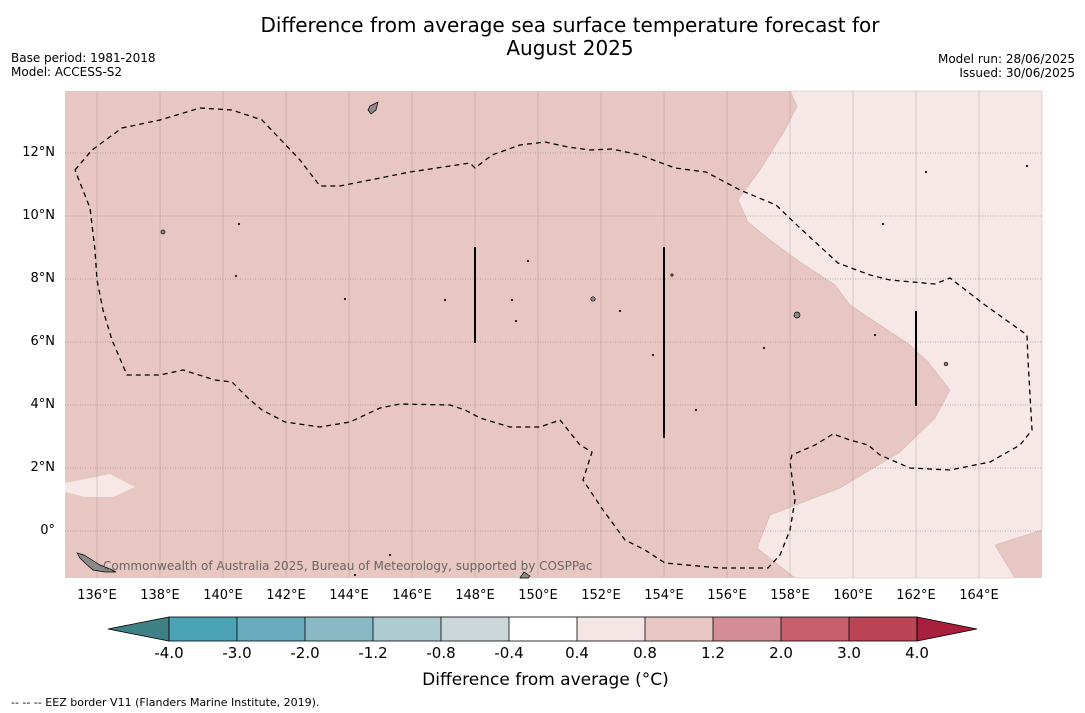 This screenshot has width=1085, height=713. Describe the element at coordinates (305, 653) in the screenshot. I see `colorbar-tick: -2.0` at that location.